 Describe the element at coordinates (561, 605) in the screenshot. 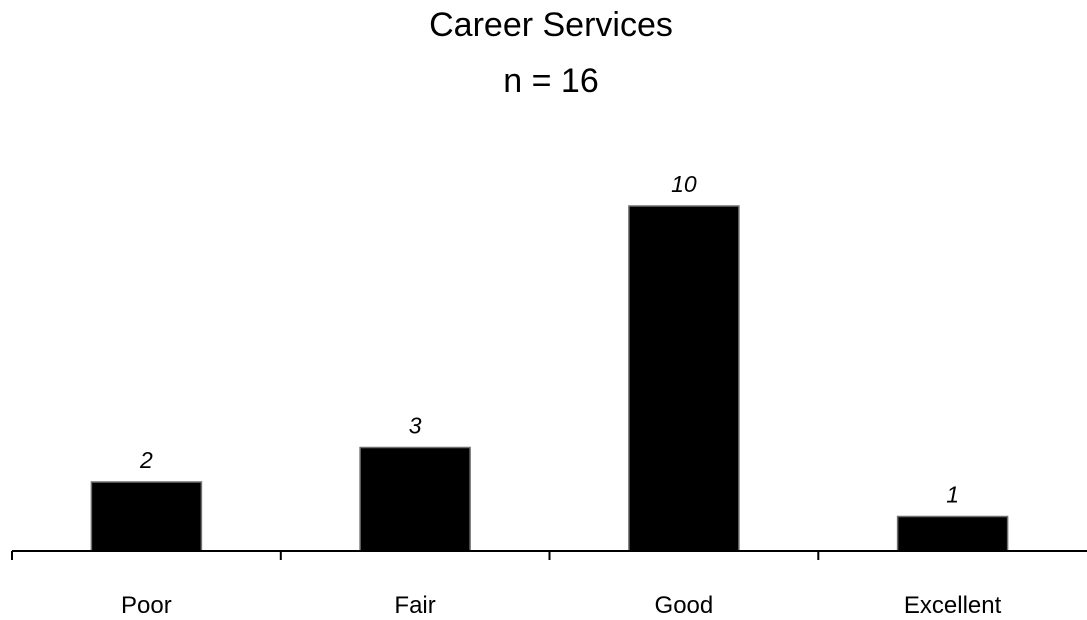

I see `x-tick-labels-layer: Poor Fair Good Excellent` at that location.